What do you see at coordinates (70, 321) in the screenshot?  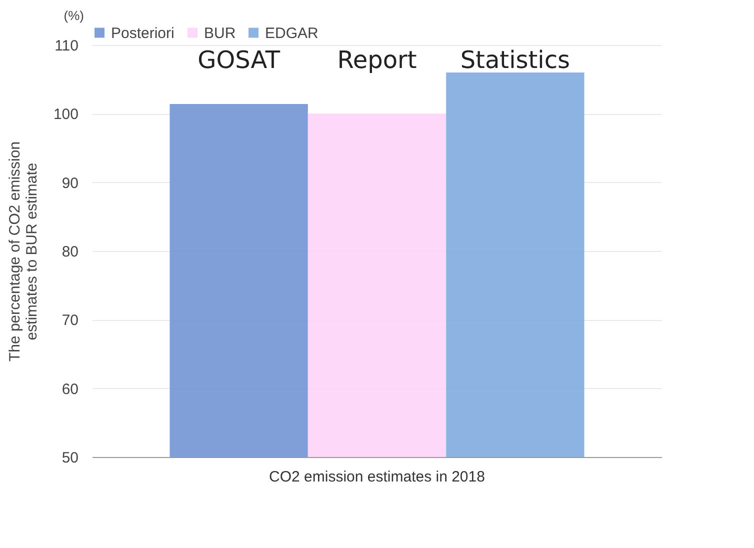 I see `y-tick-label: 70` at bounding box center [70, 321].